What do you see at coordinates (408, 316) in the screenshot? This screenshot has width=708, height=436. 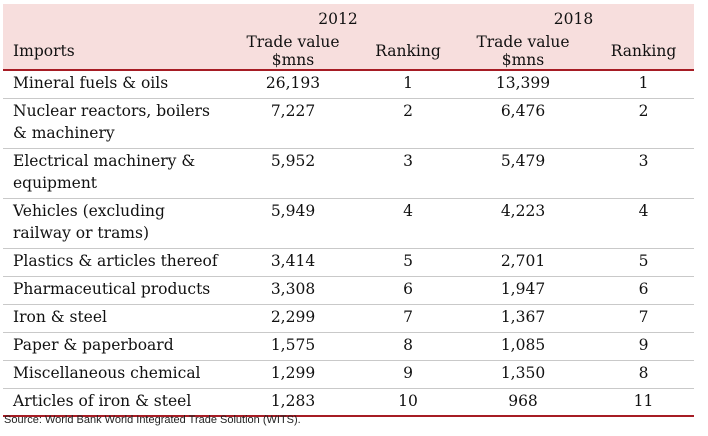 I see `row-rank-2012: 7` at bounding box center [408, 316].